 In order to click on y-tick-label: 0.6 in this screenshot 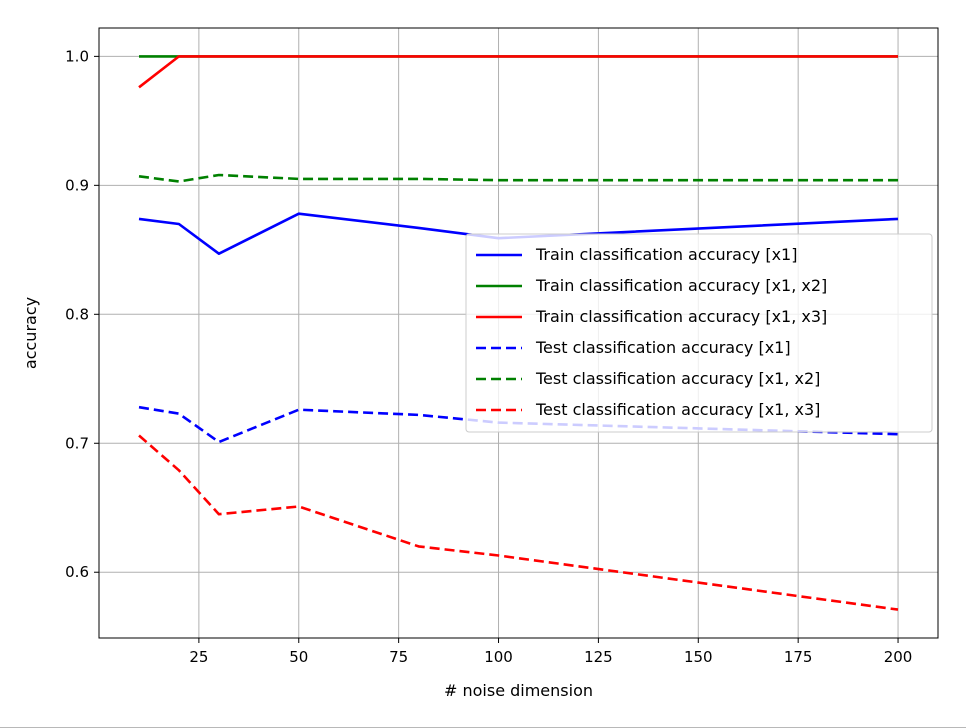, I will do `click(77, 572)`.